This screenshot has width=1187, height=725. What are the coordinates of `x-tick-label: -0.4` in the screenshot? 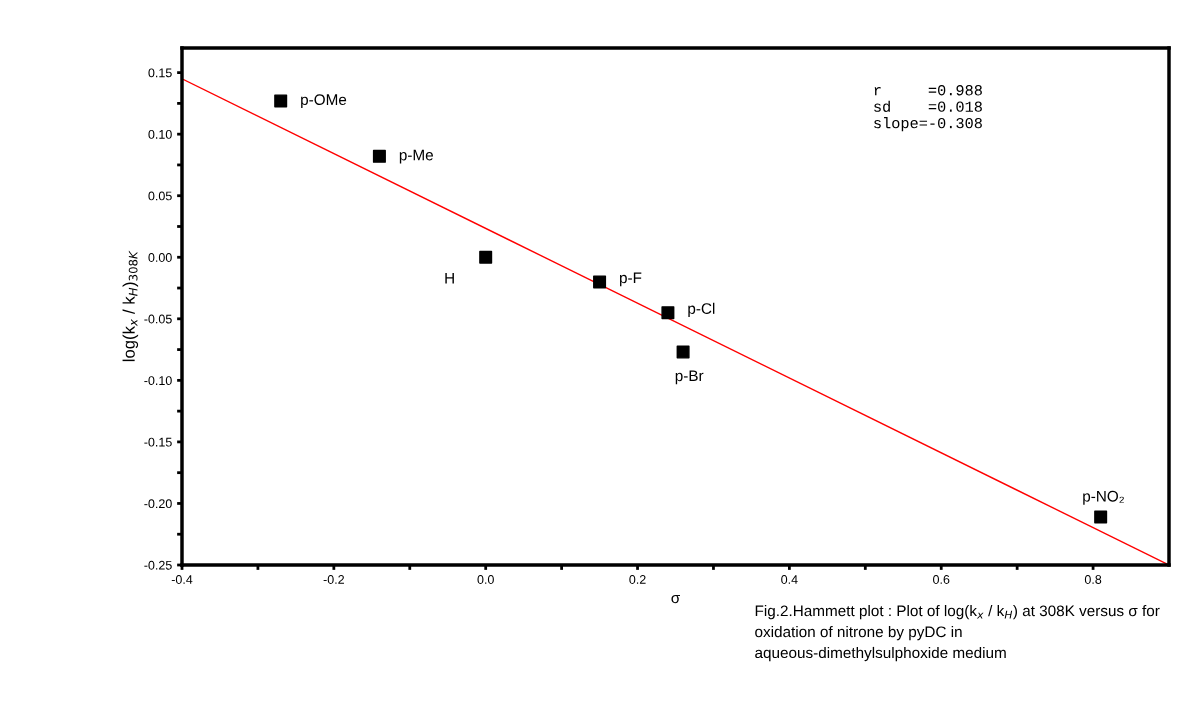 It's located at (182, 579).